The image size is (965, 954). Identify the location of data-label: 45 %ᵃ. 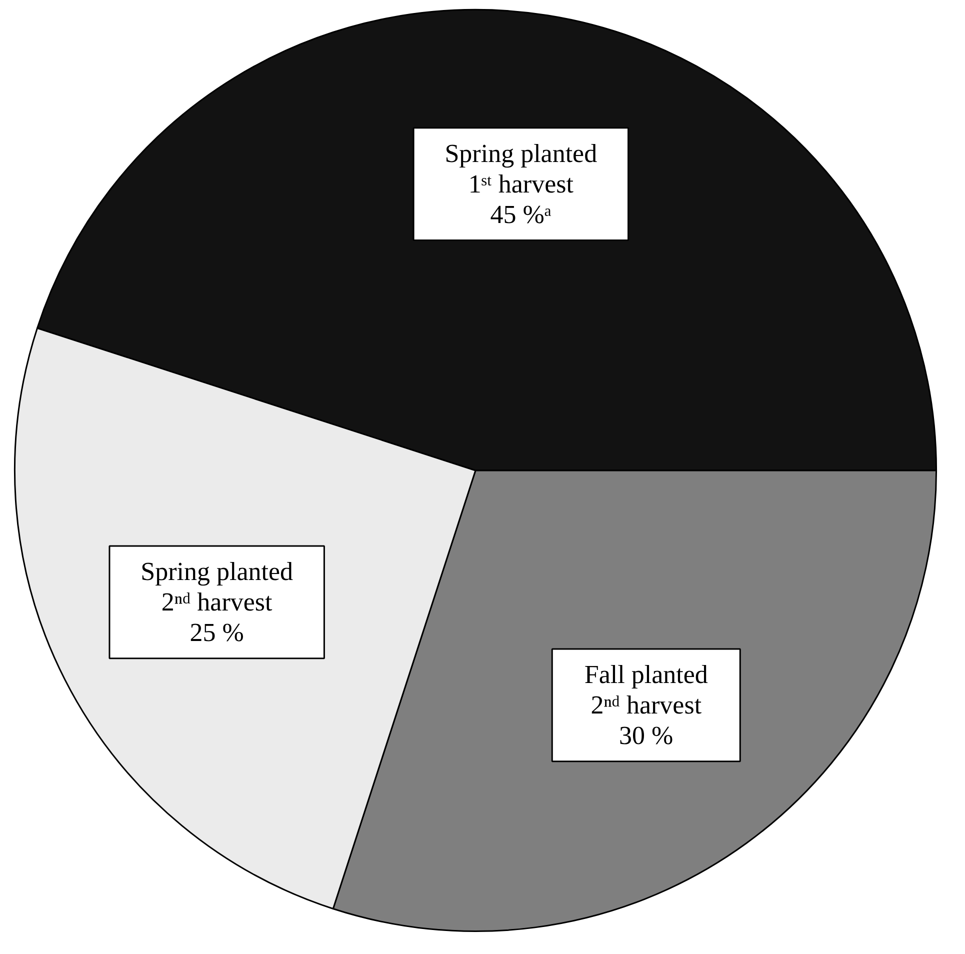
(521, 214).